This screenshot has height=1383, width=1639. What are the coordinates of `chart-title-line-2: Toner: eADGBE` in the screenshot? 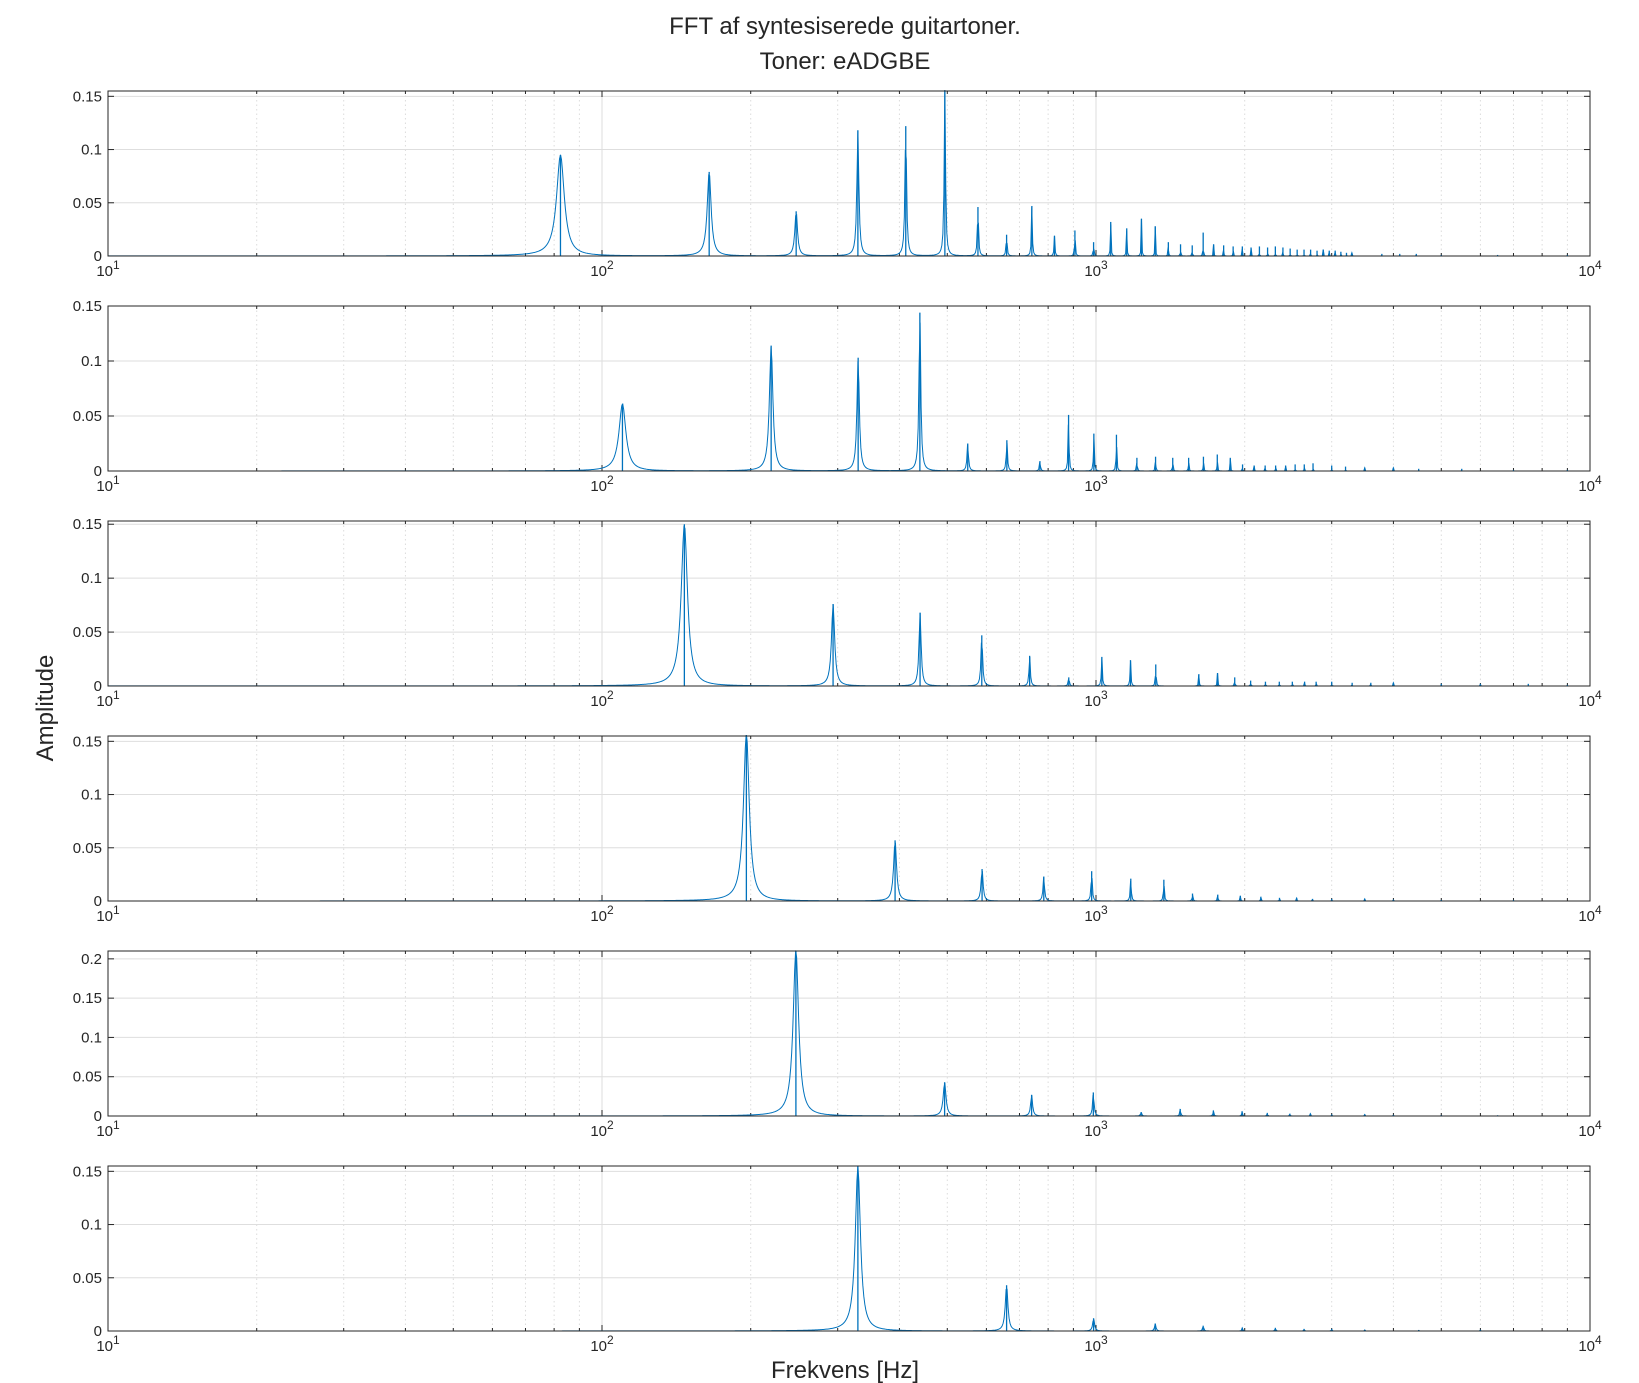 It's located at (845, 61).